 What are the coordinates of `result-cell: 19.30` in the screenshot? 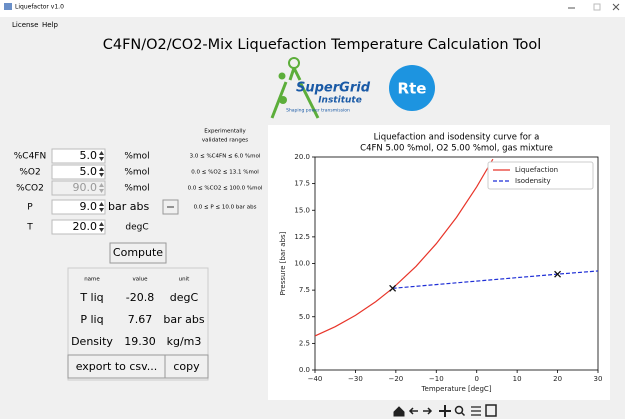 It's located at (140, 341).